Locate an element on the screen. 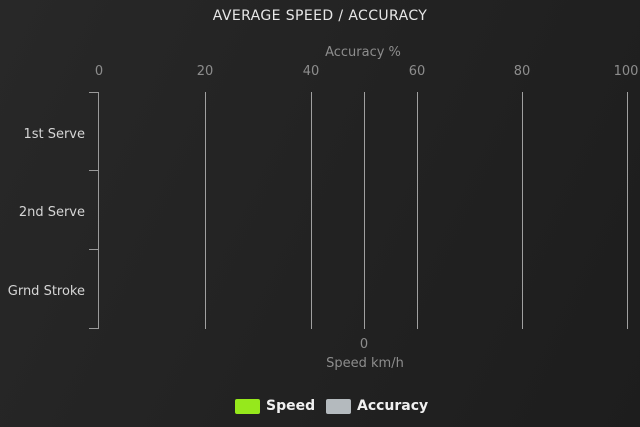 The width and height of the screenshot is (640, 427). legend-item-accuracy: Accuracy is located at coordinates (377, 406).